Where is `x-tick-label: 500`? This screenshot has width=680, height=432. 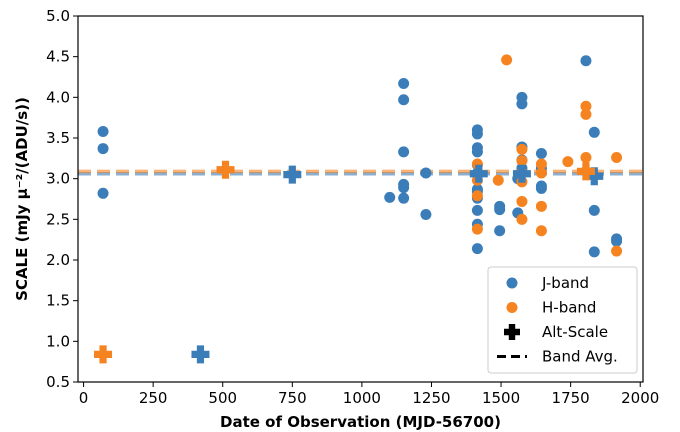 x-tick-label: 500 is located at coordinates (222, 398).